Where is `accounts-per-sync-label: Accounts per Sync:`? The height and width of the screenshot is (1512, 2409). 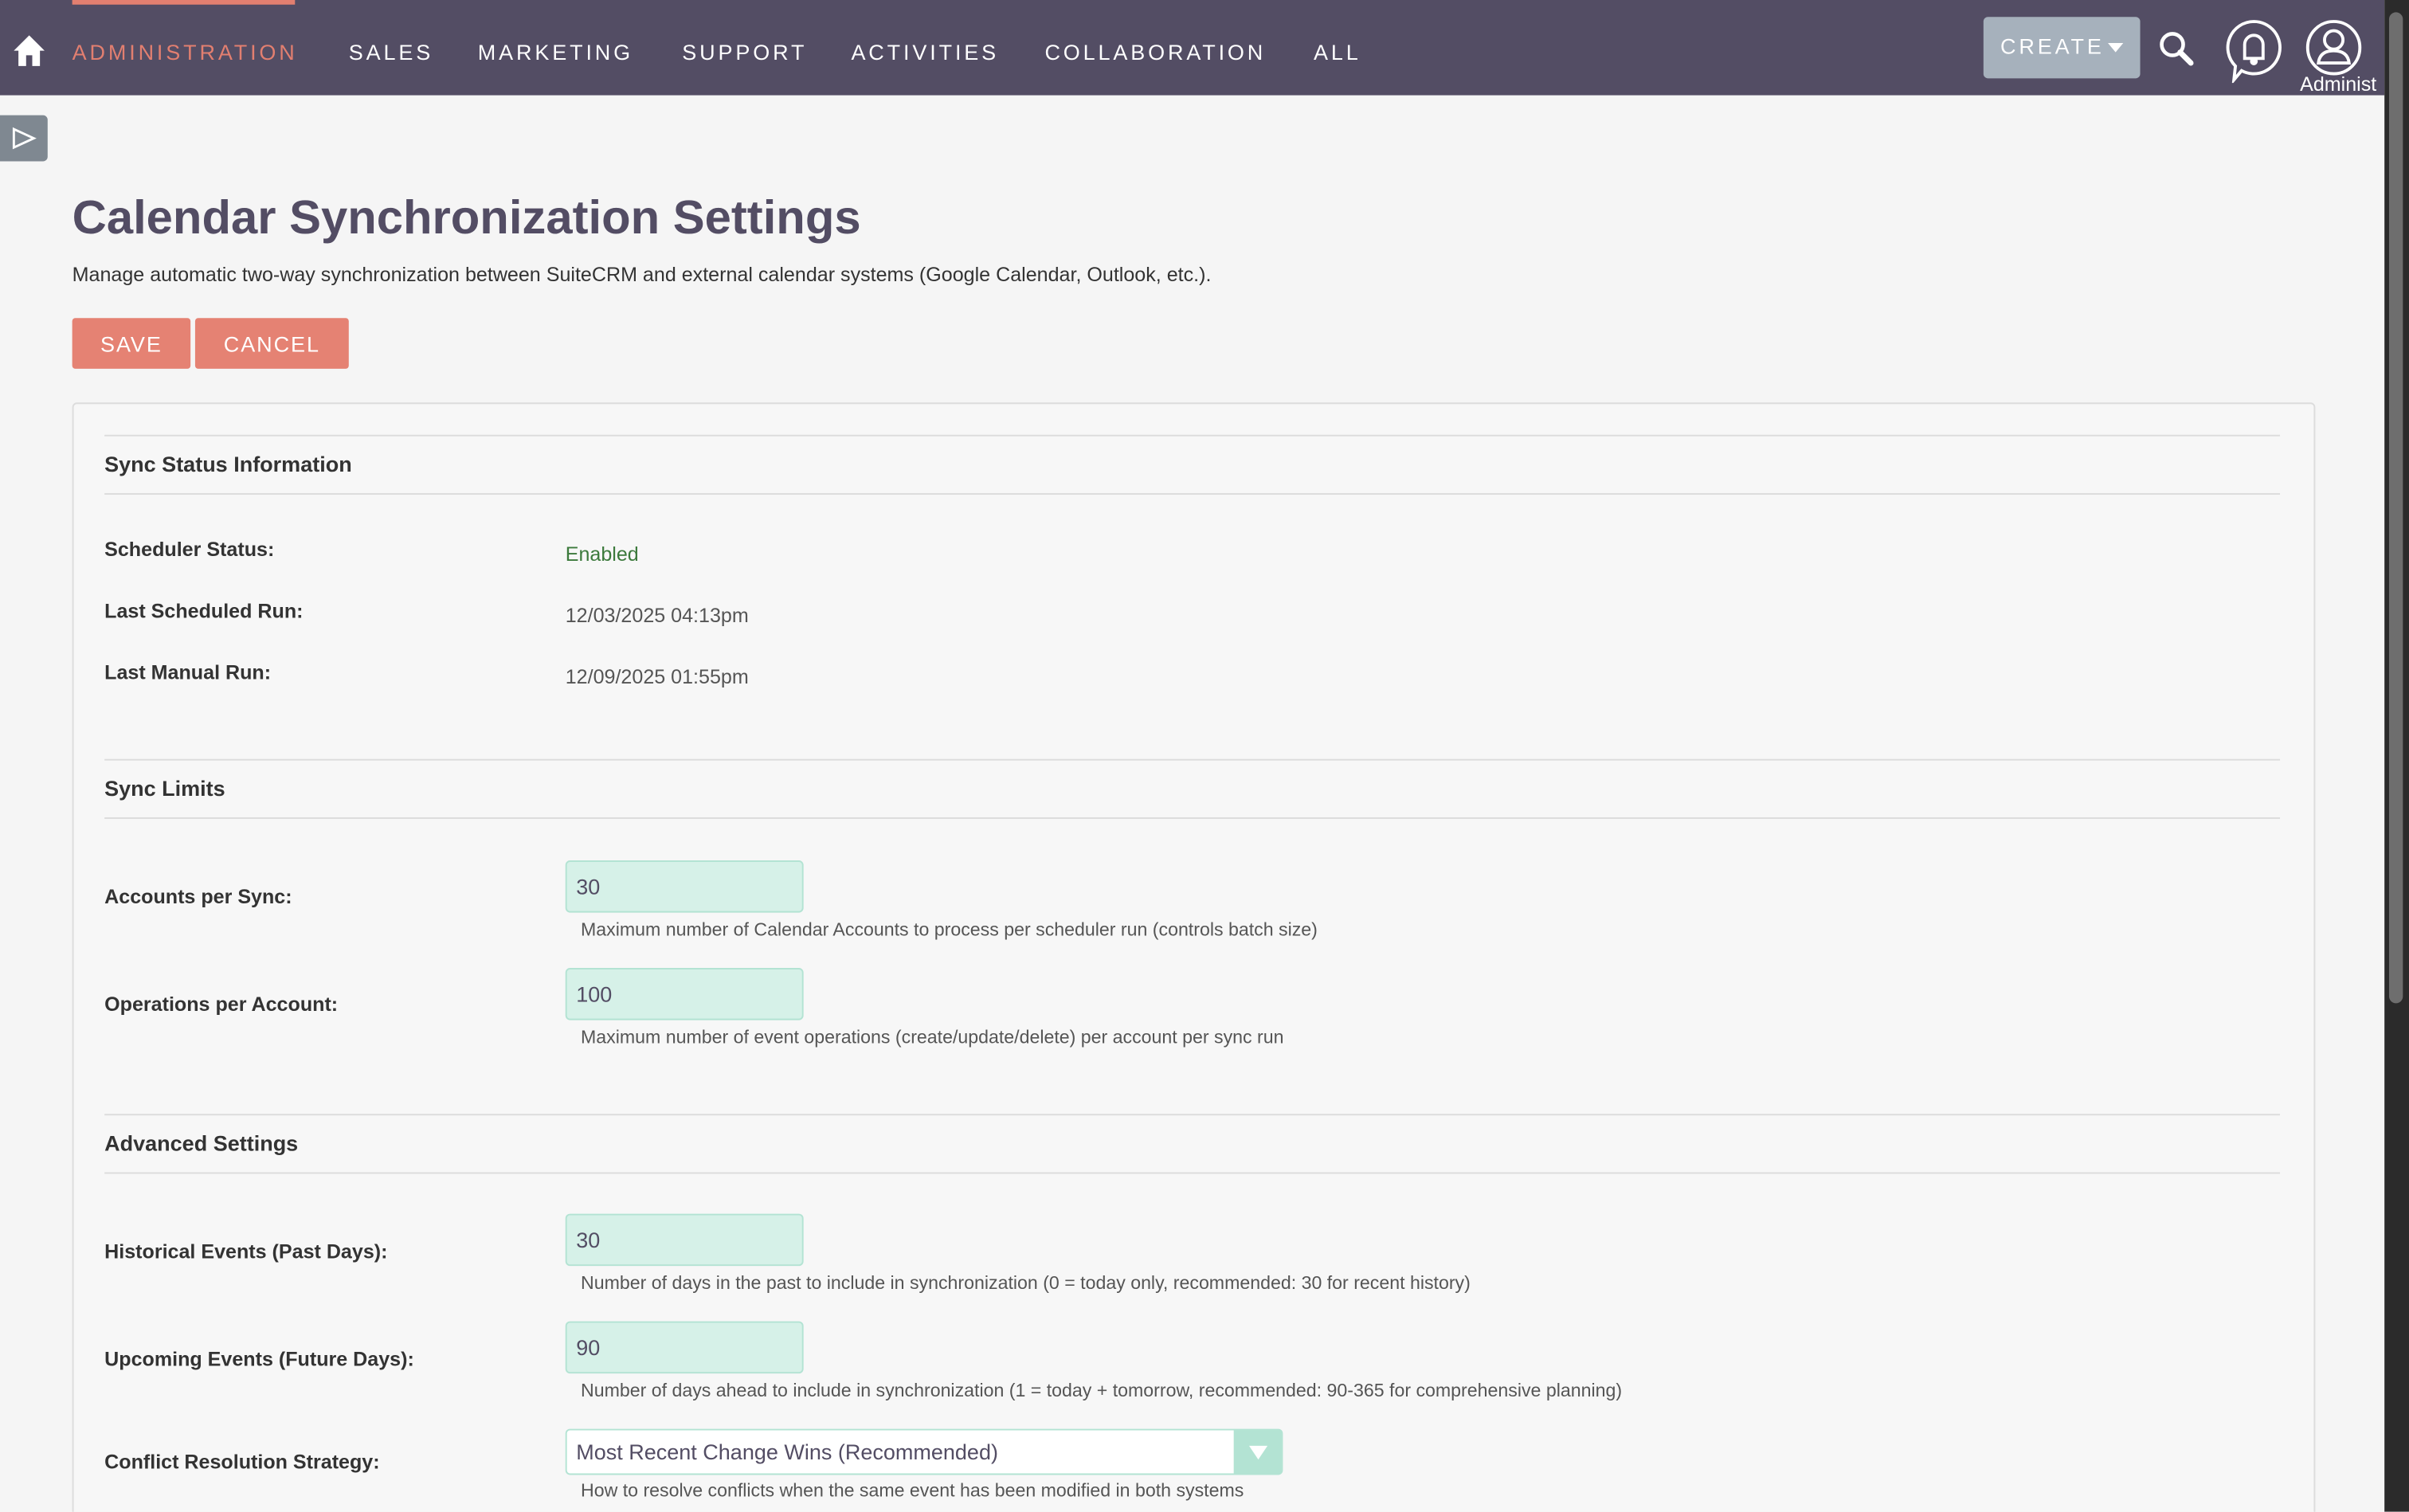 accounts-per-sync-label: Accounts per Sync: is located at coordinates (198, 896).